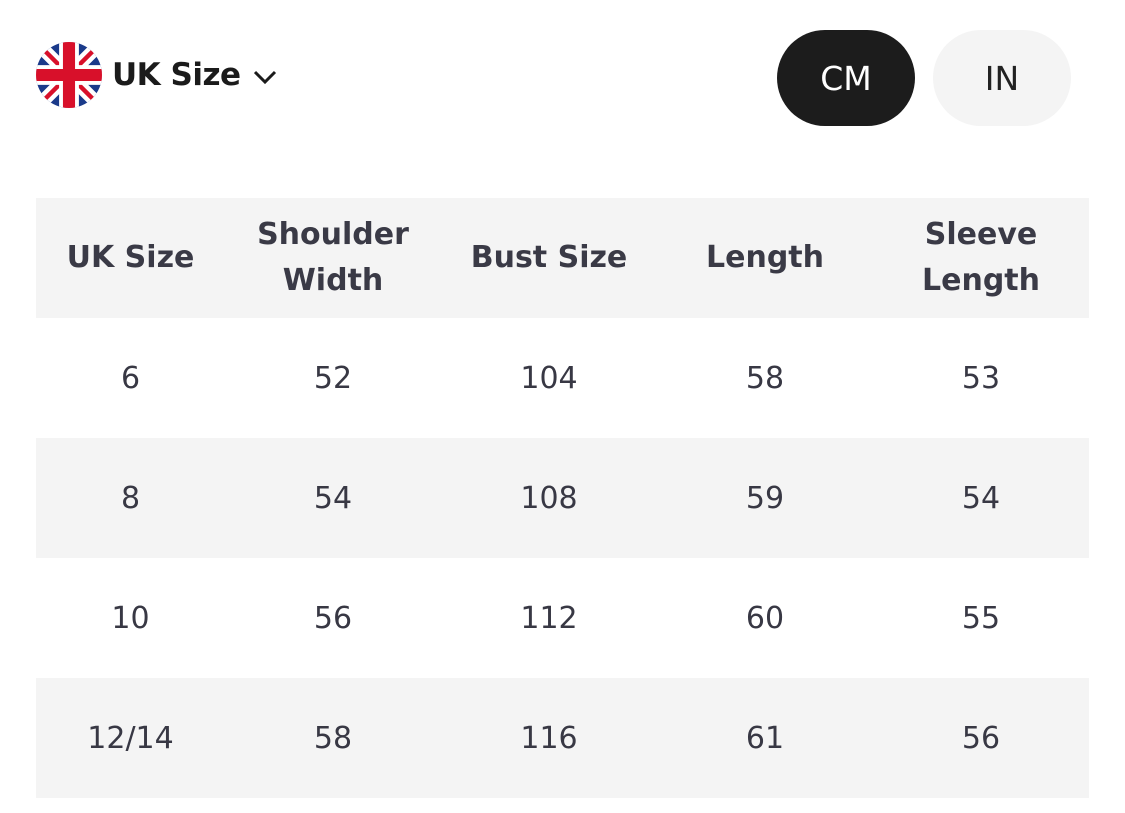 The height and width of the screenshot is (813, 1125). I want to click on column-header-line: Bust Size, so click(549, 257).